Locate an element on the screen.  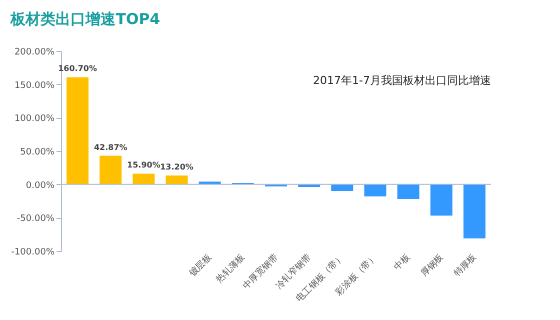
y-tick-label: 0.00% is located at coordinates (40, 185).